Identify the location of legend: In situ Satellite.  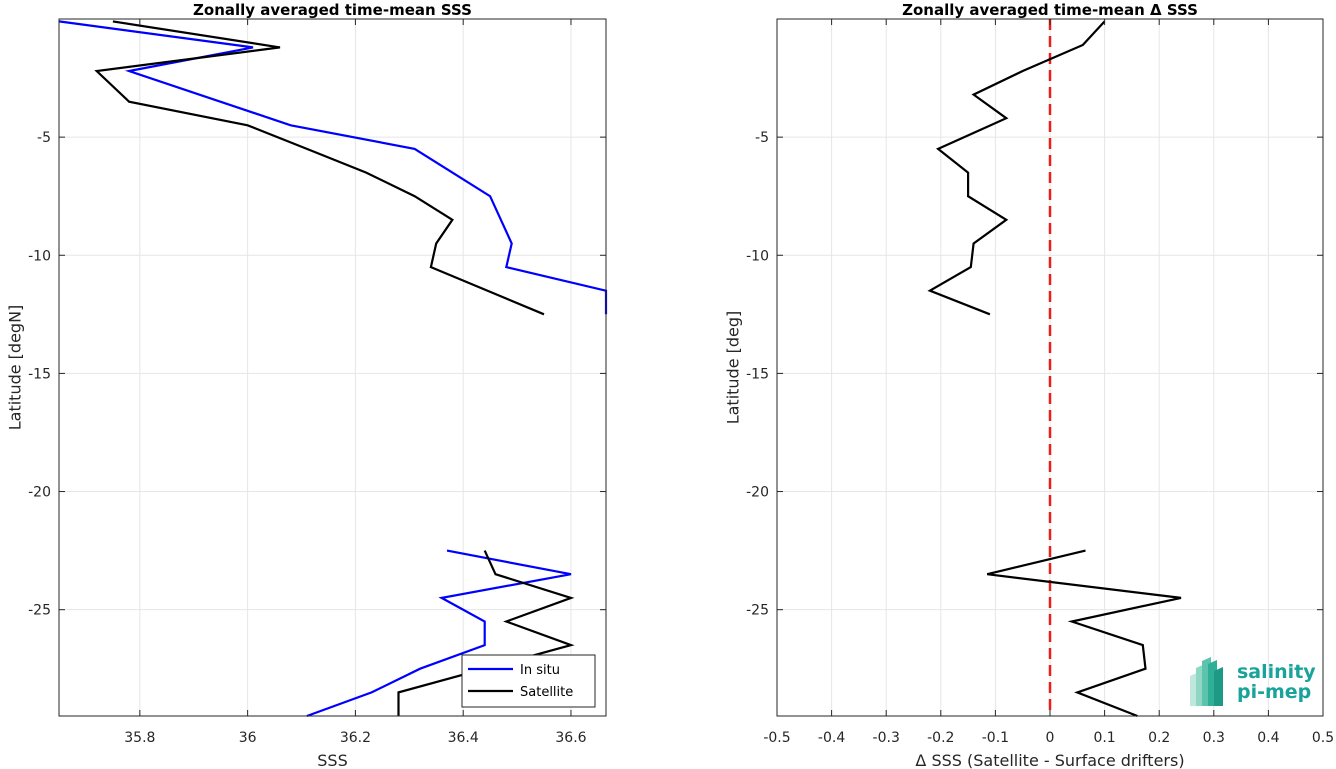
(528, 681).